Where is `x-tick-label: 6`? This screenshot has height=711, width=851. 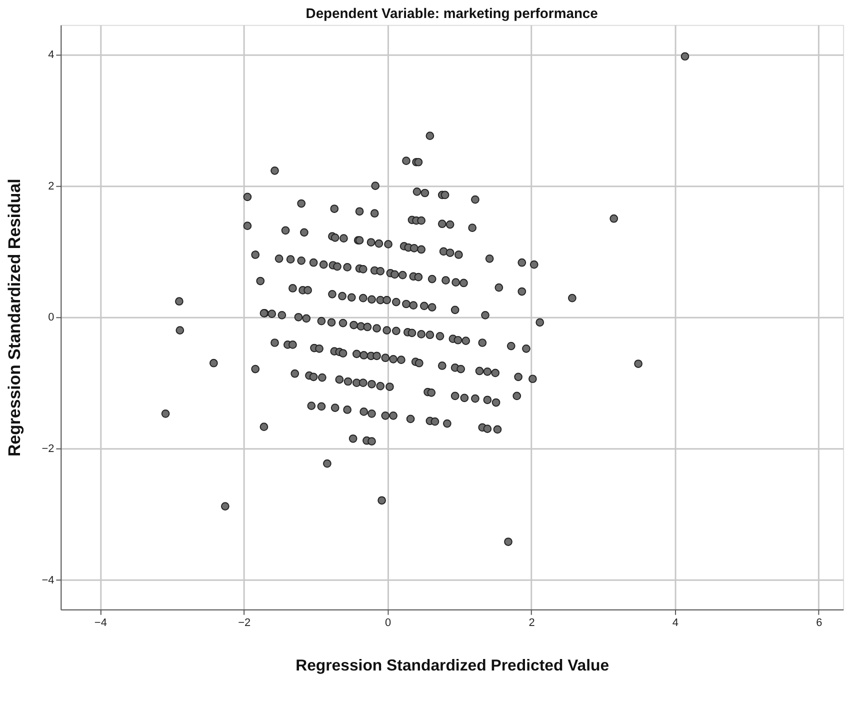
x-tick-label: 6 is located at coordinates (819, 622).